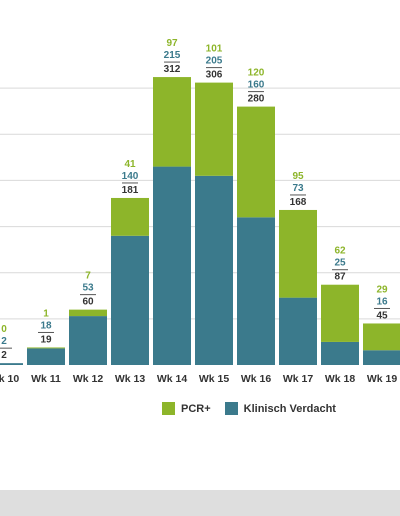 The width and height of the screenshot is (400, 516). I want to click on data-label-klinisch: 205, so click(214, 61).